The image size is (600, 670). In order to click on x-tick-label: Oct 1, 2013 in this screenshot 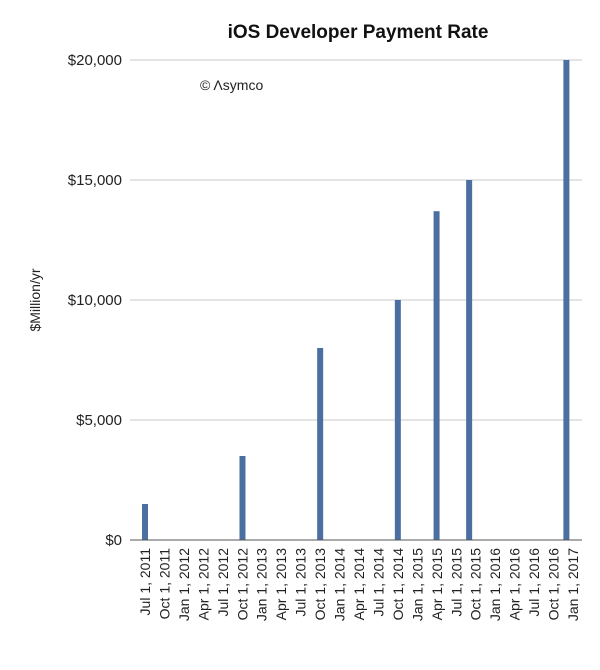, I will do `click(320, 584)`.